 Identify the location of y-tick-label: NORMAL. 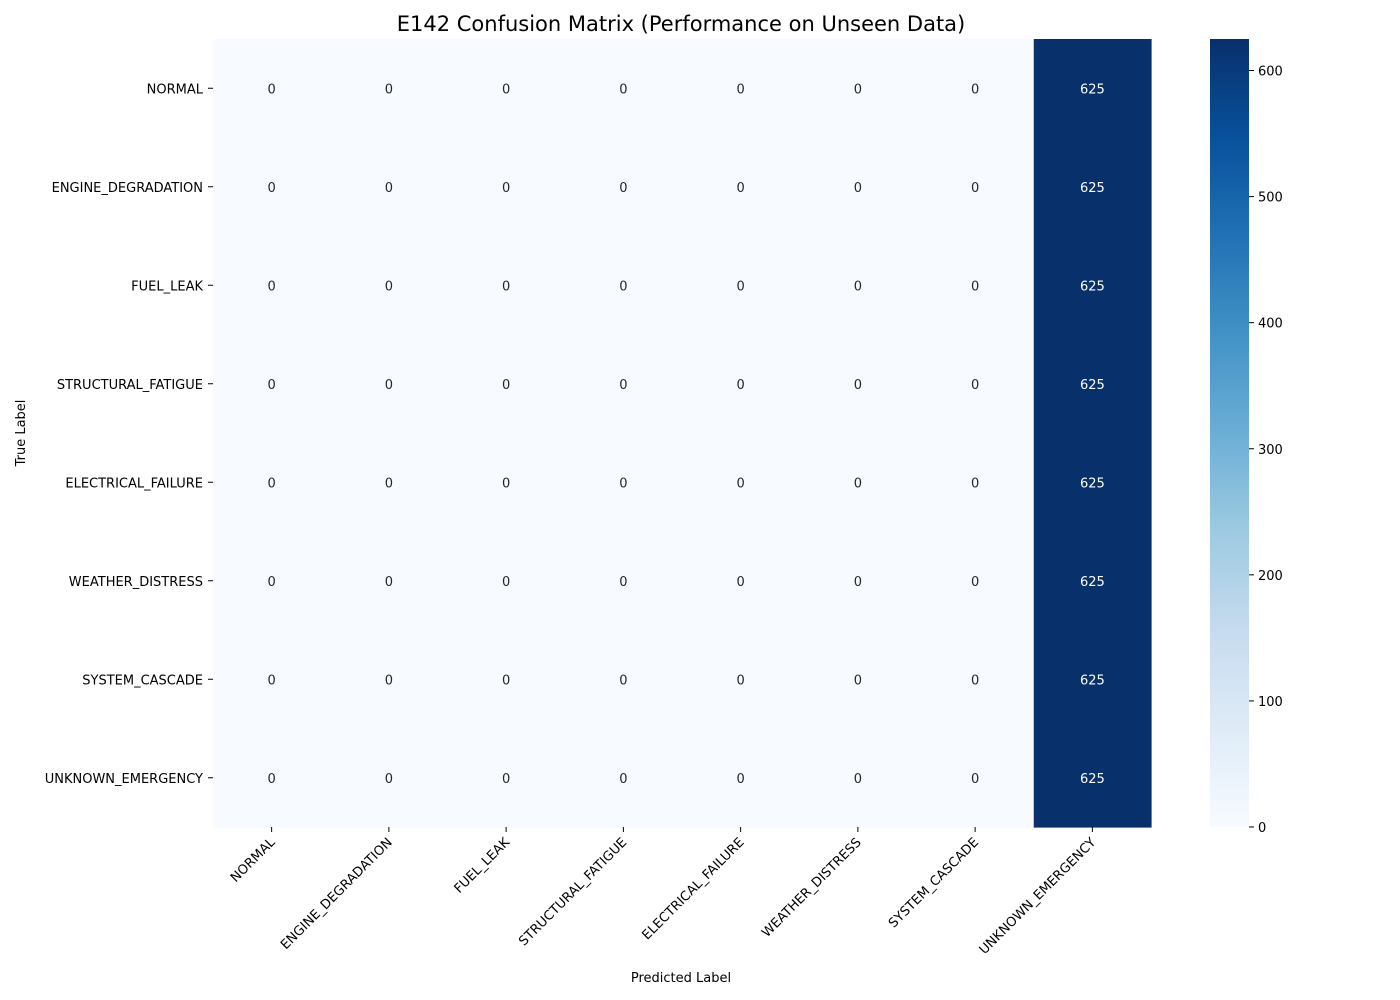
(175, 89).